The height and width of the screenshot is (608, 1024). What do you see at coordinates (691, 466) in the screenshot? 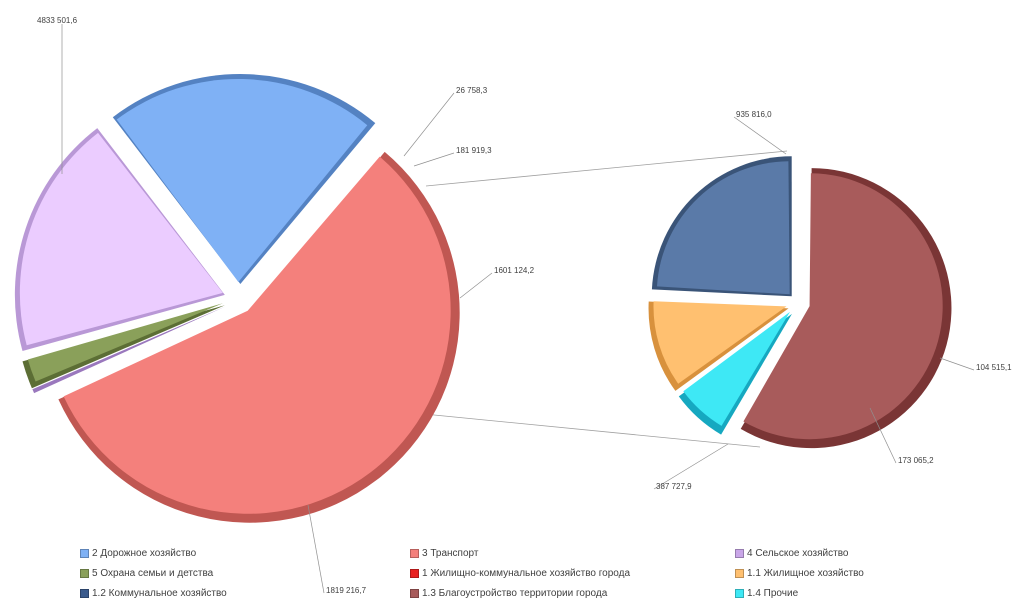
I see `secondary-label-коммунальное-хозяйство-leader` at bounding box center [691, 466].